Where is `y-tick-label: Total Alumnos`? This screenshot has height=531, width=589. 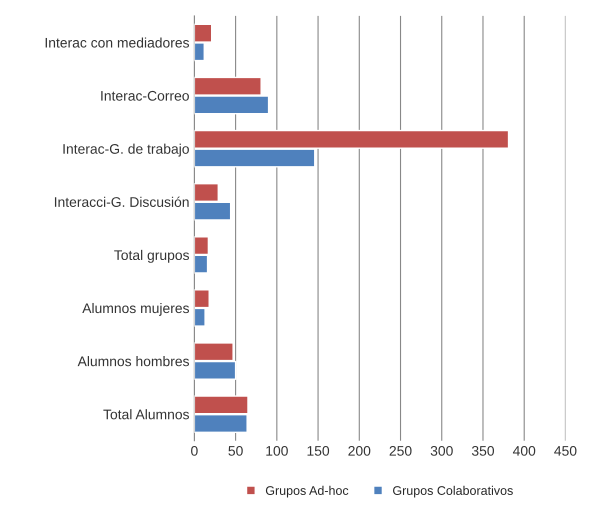
y-tick-label: Total Alumnos is located at coordinates (146, 414).